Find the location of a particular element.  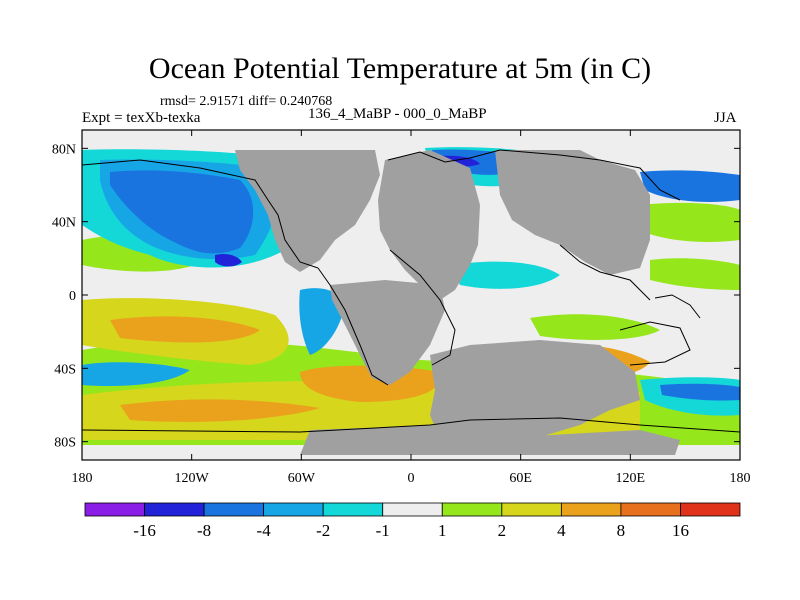

colorbar-label: 2 is located at coordinates (502, 530).